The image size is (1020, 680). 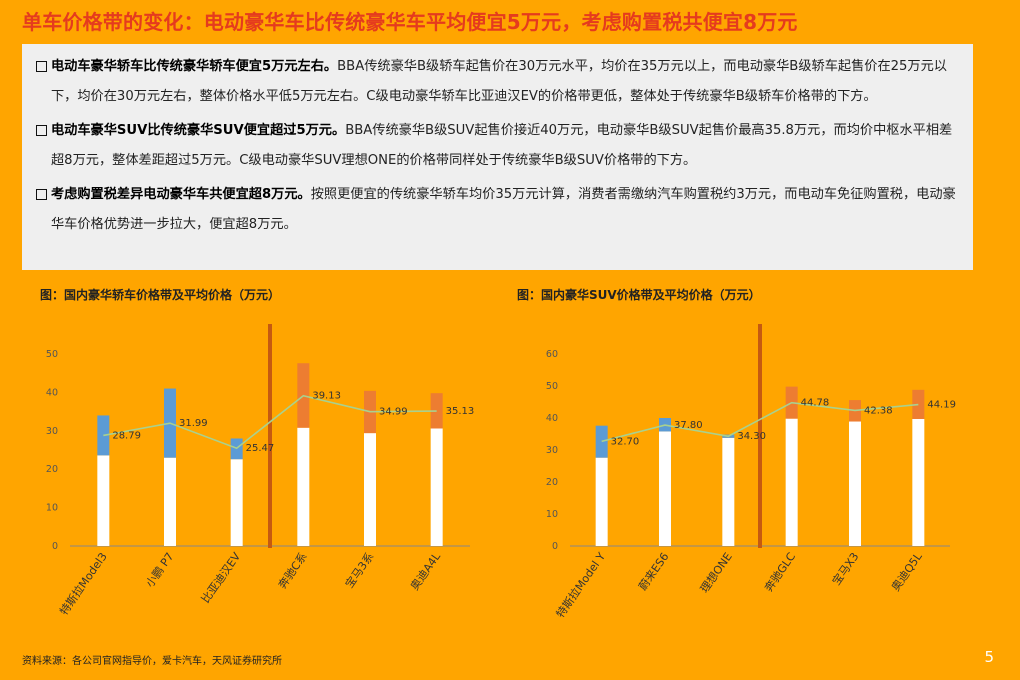 I want to click on y-tick-label: 60, so click(x=552, y=354).